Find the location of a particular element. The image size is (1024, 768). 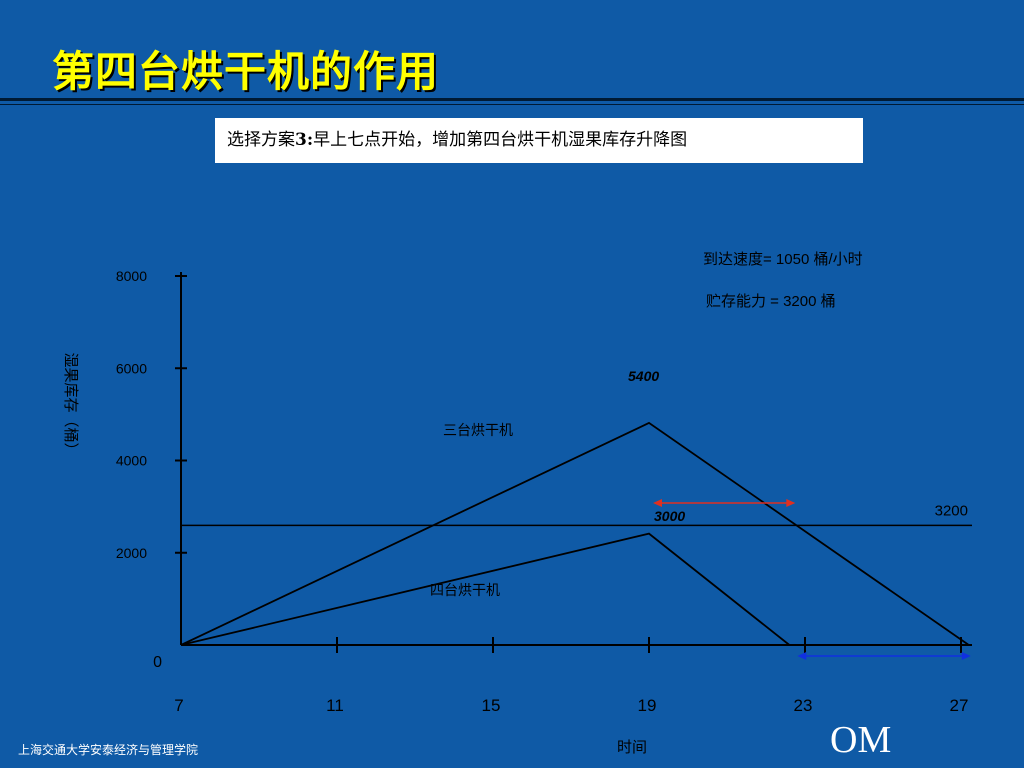

title-rule is located at coordinates (512, 99).